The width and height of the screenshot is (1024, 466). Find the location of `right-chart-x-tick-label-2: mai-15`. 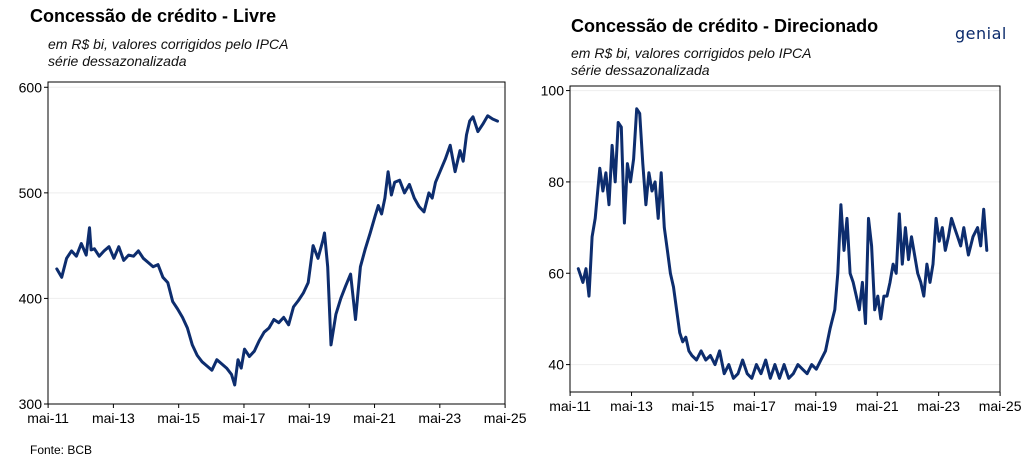

right-chart-x-tick-label-2: mai-15 is located at coordinates (693, 406).